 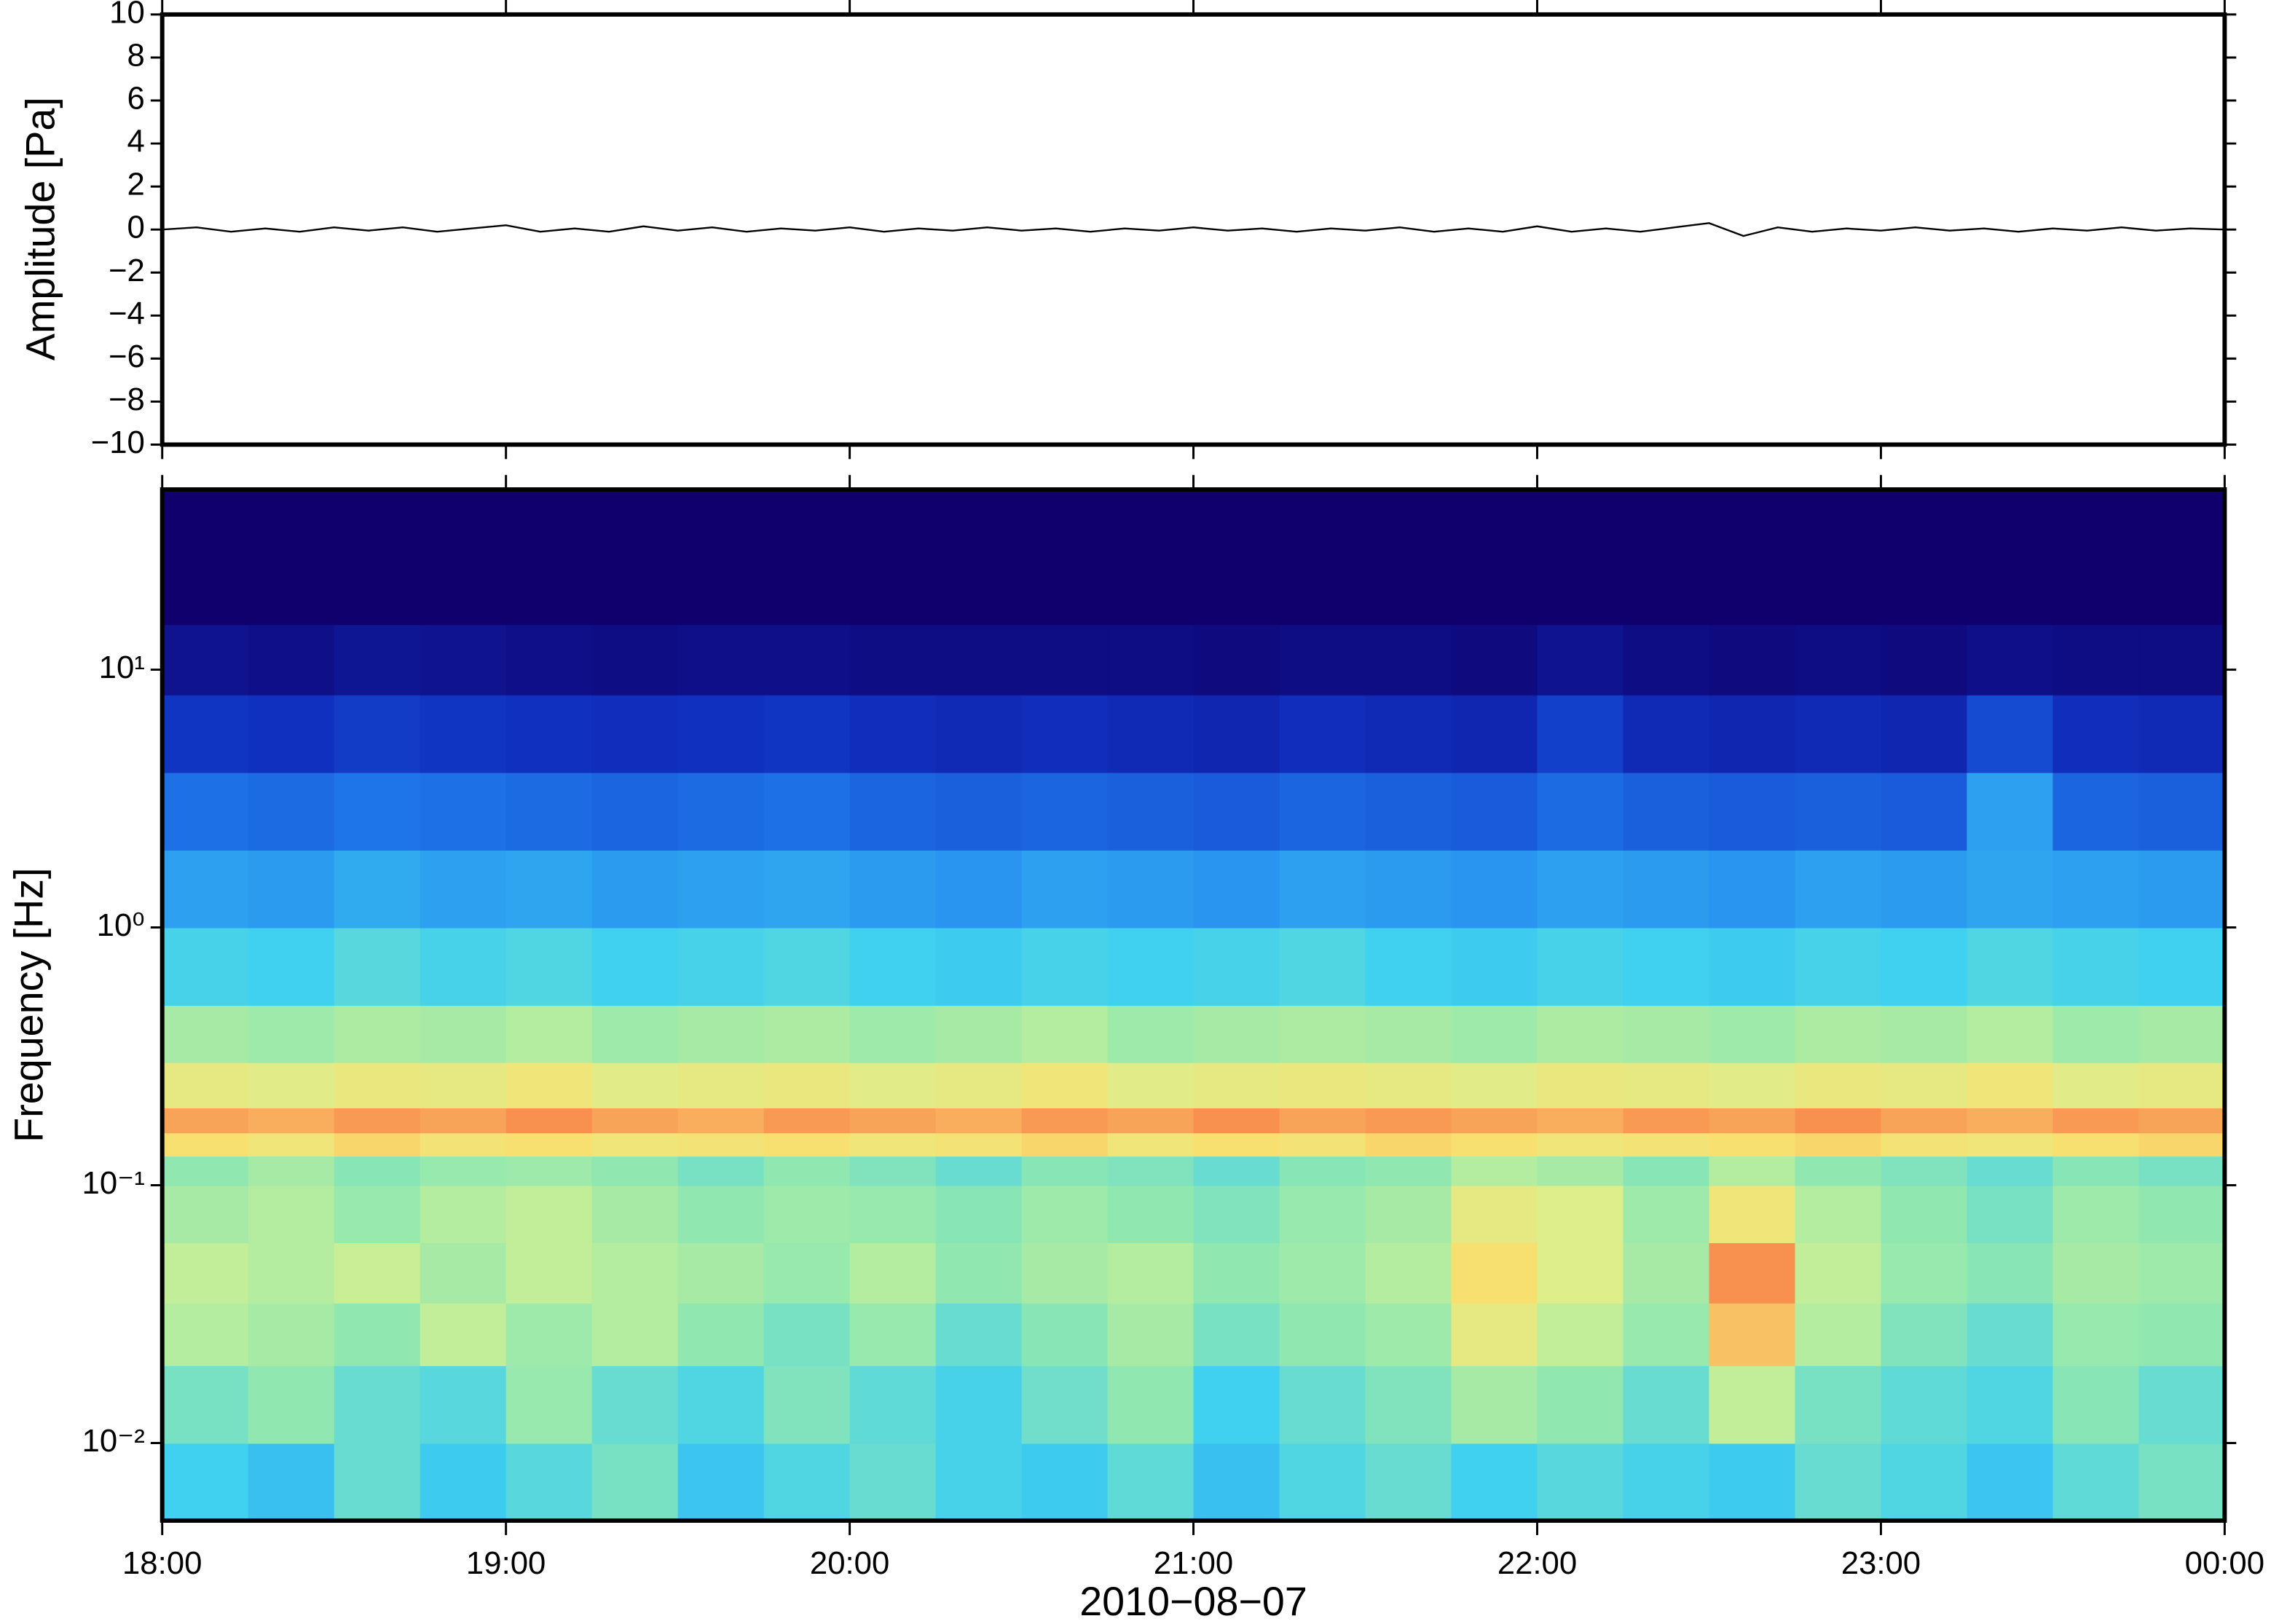 What do you see at coordinates (113, 1183) in the screenshot?
I see `y-tick-label: 10⁻¹` at bounding box center [113, 1183].